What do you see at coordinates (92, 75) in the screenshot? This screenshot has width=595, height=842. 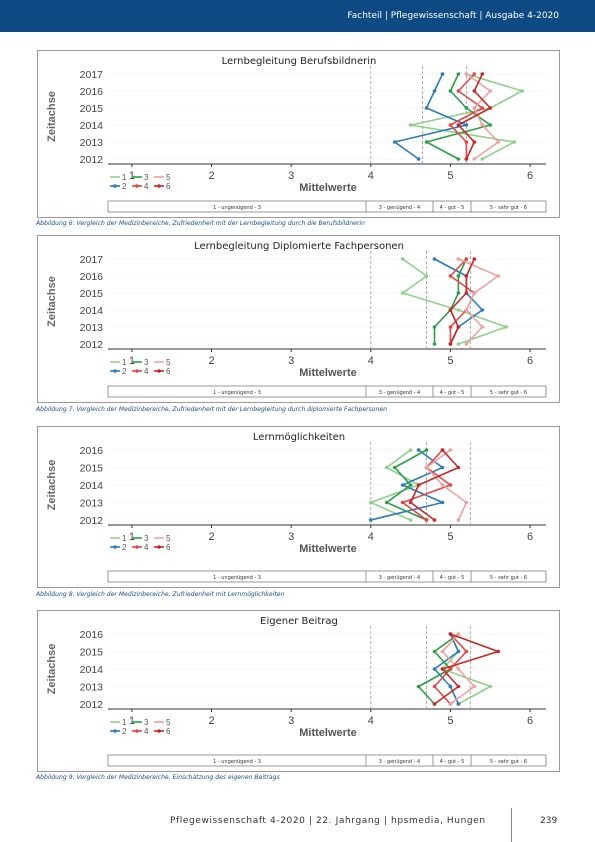 I see `y-tick-label: 2017` at bounding box center [92, 75].